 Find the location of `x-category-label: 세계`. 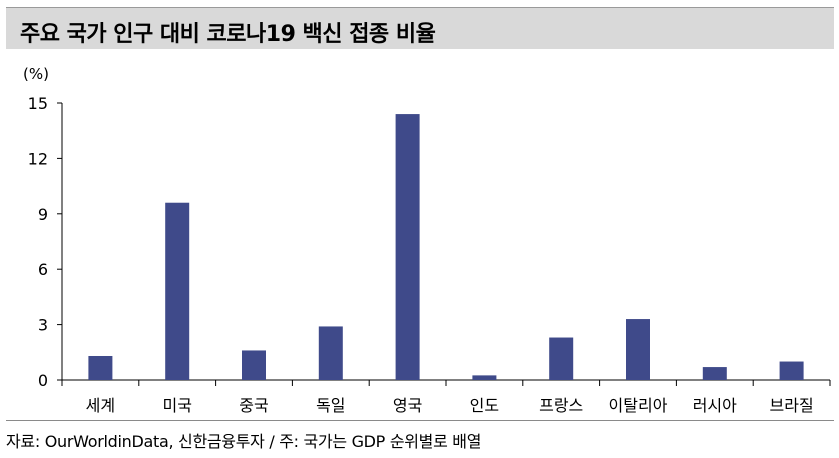

x-category-label: 세계 is located at coordinates (100, 405).